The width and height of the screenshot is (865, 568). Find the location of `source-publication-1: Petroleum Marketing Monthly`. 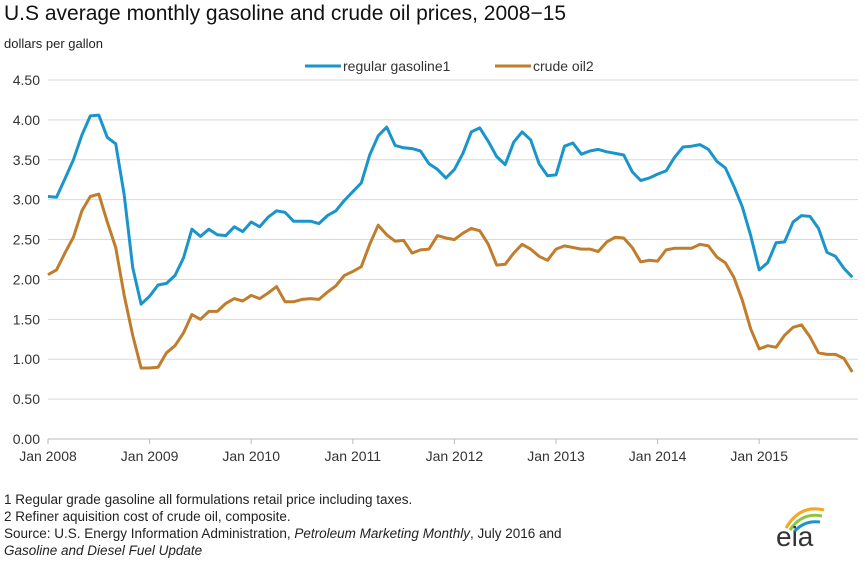

source-publication-1: Petroleum Marketing Monthly is located at coordinates (382, 533).